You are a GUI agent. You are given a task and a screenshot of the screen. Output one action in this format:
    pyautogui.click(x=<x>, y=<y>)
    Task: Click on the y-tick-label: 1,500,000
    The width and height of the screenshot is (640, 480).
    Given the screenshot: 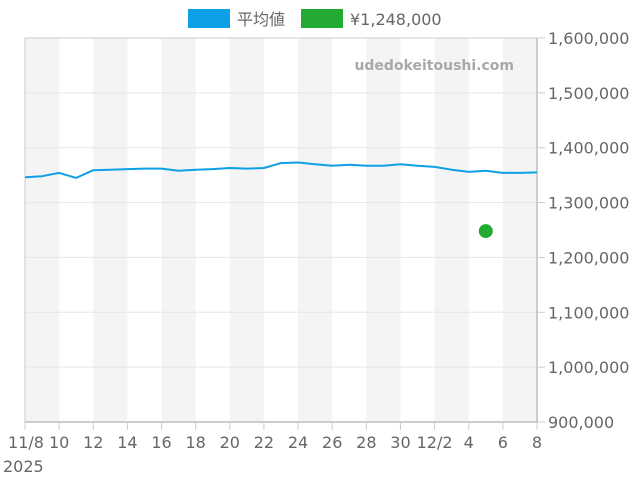 What is the action you would take?
    pyautogui.click(x=588, y=93)
    